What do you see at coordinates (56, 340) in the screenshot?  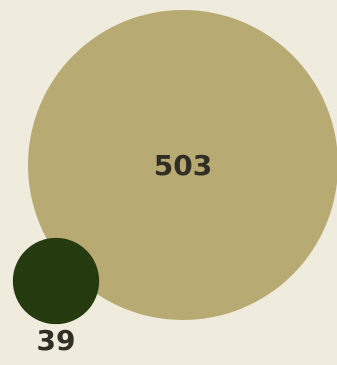 I see `bubble-label-39: 39` at bounding box center [56, 340].